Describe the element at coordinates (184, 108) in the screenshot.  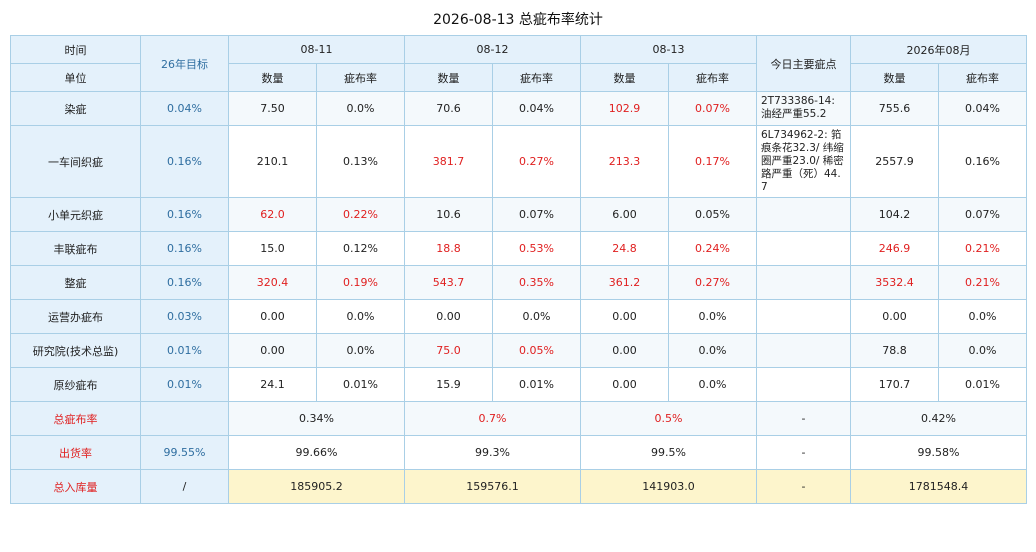
I see `target-value: 0.04%` at that location.